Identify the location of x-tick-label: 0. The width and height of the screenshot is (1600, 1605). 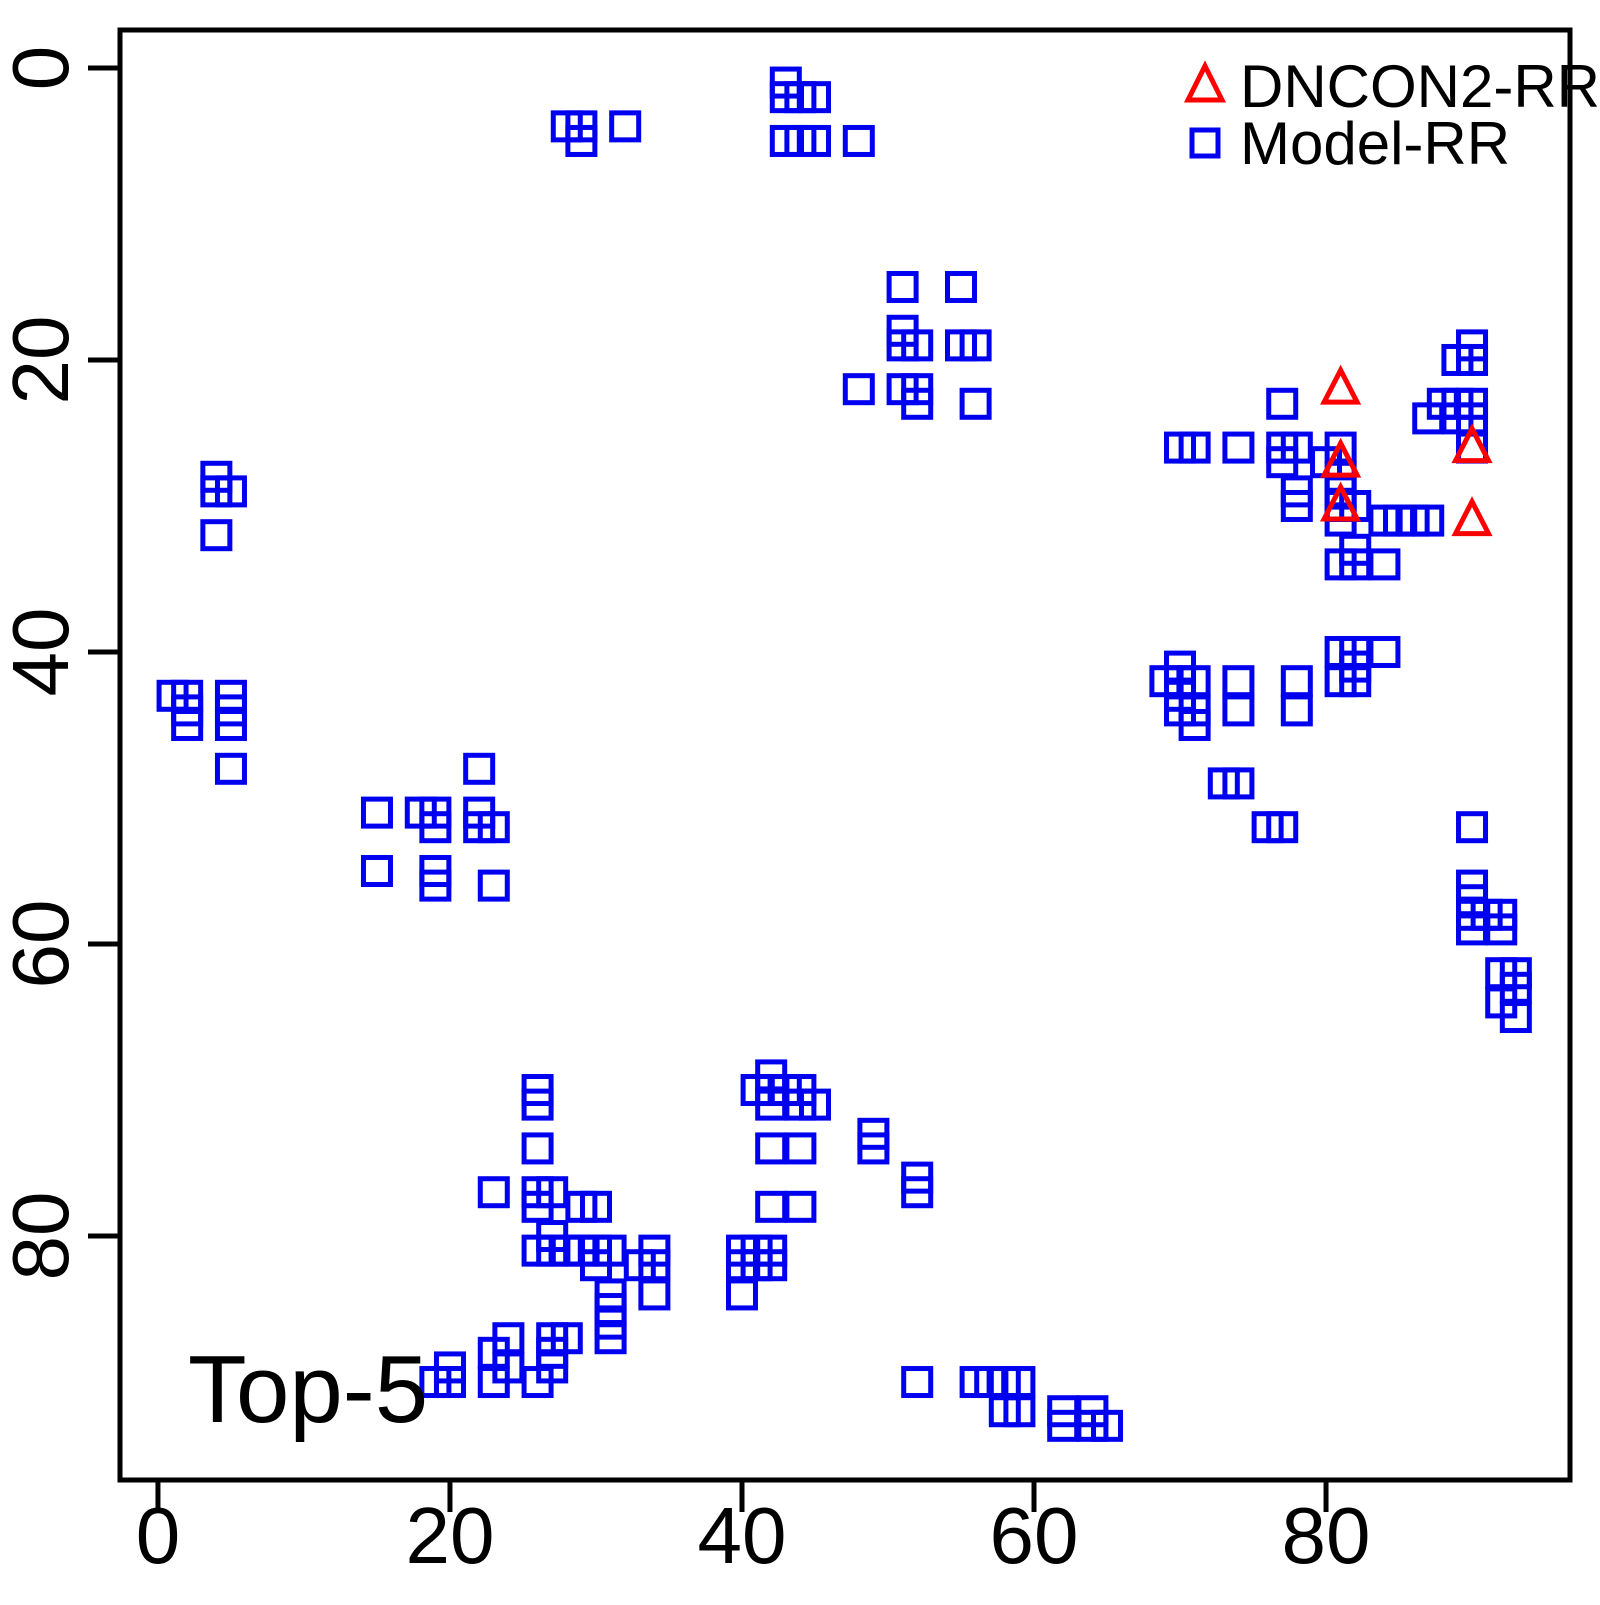
(158, 1535).